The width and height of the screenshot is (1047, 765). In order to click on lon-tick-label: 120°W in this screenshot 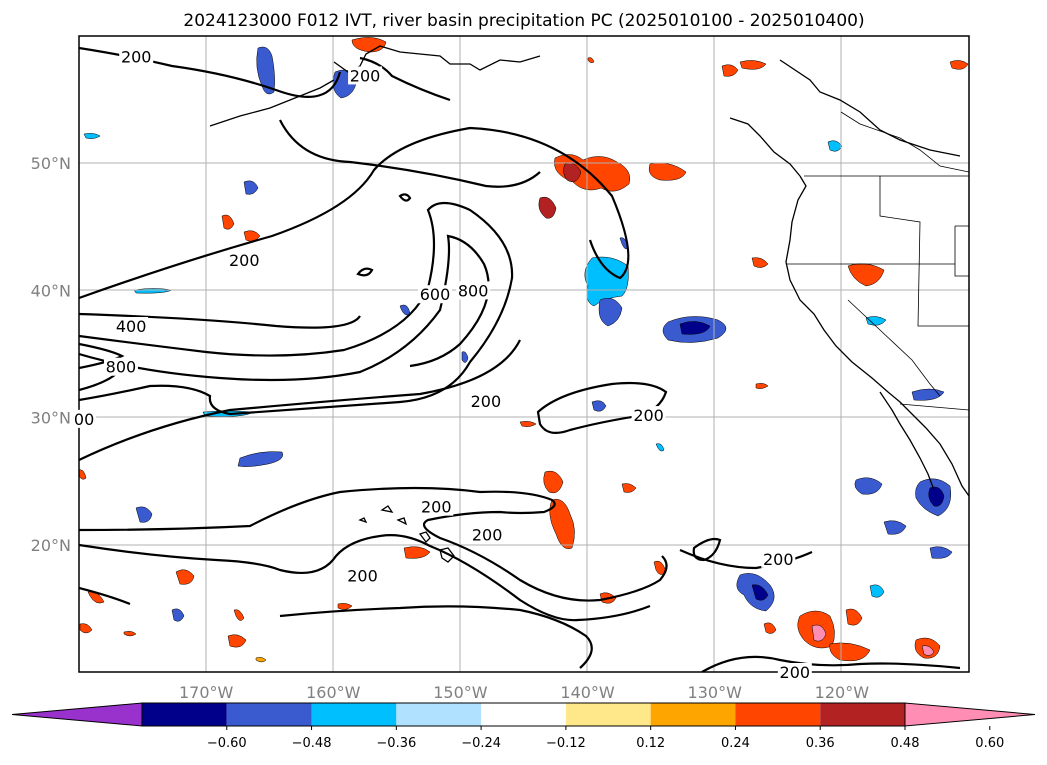, I will do `click(842, 692)`.